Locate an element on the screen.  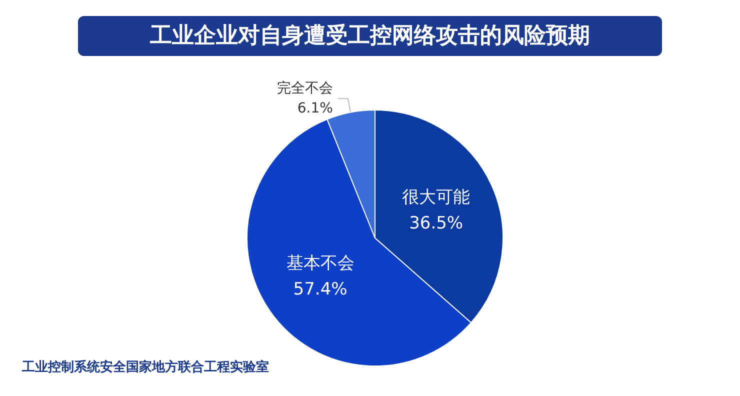
data-label: 6.1% is located at coordinates (315, 108).